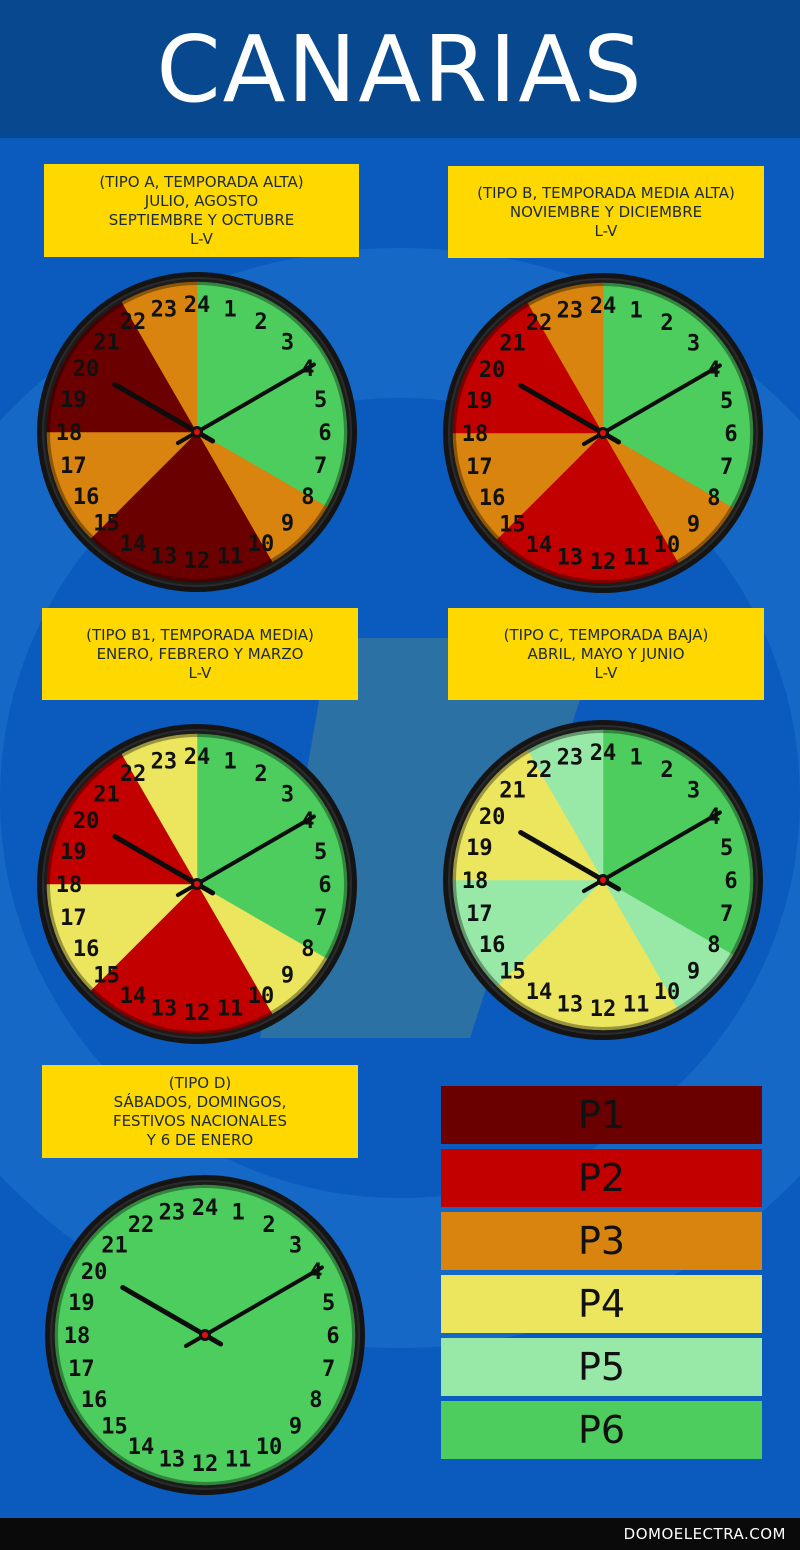 Image resolution: width=800 pixels, height=1550 pixels. I want to click on legend-item-p6: P6, so click(601, 1430).